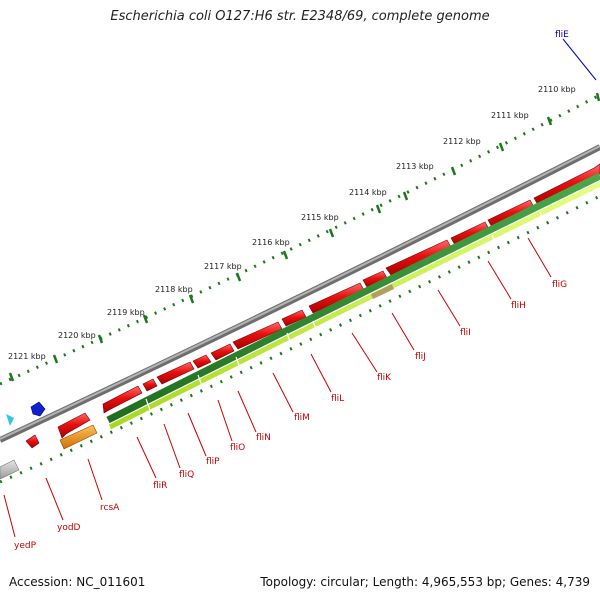 Image resolution: width=600 pixels, height=600 pixels. Describe the element at coordinates (10, 469) in the screenshot. I see `gray-feature` at that location.